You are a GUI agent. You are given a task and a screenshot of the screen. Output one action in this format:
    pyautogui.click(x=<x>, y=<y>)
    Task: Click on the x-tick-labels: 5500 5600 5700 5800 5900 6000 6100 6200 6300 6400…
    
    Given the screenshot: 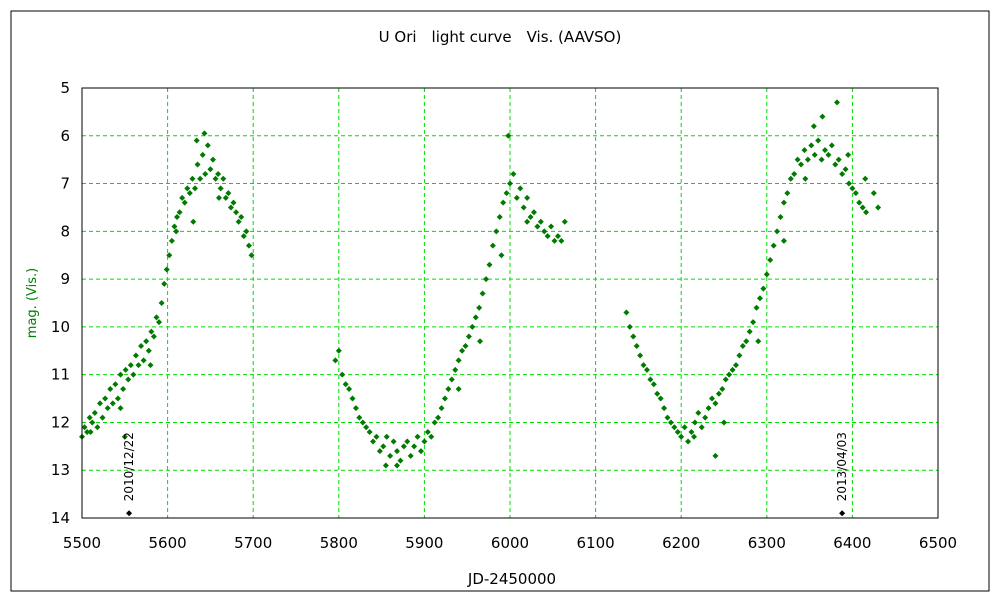 What is the action you would take?
    pyautogui.click(x=510, y=543)
    